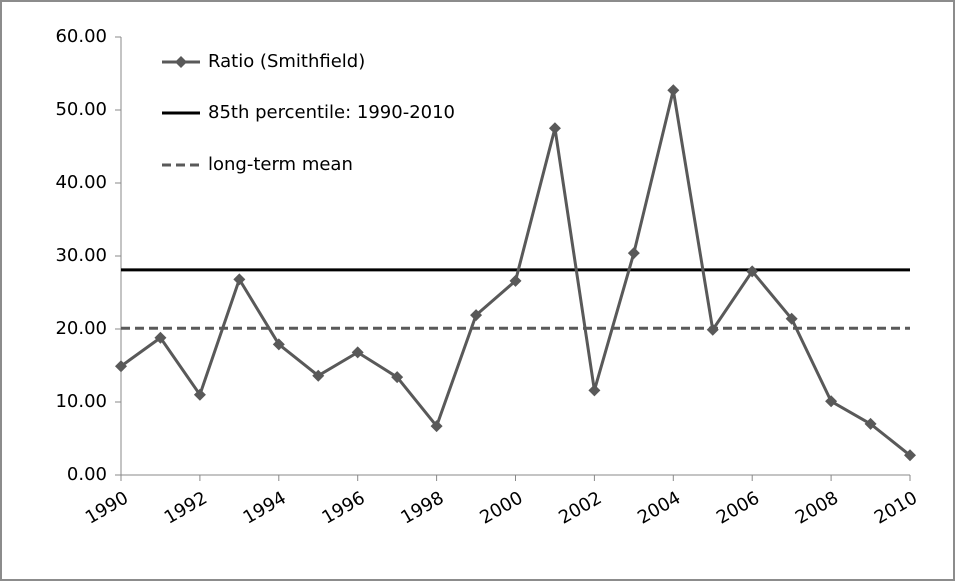 Image resolution: width=956 pixels, height=582 pixels. What do you see at coordinates (87, 474) in the screenshot?
I see `y-tick-label: 0.00` at bounding box center [87, 474].